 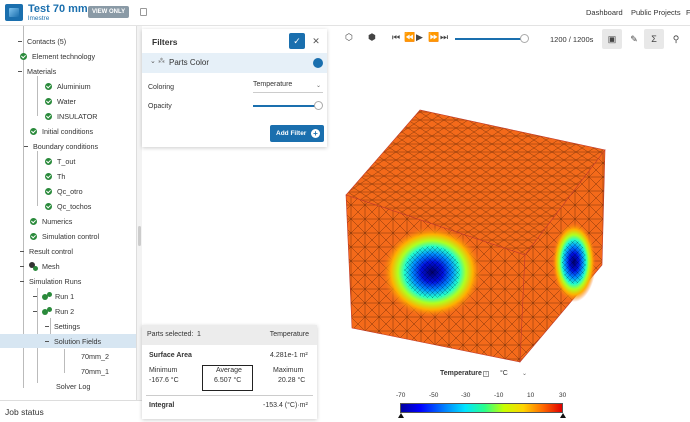 I want to click on surface-area-value: 4.281e-1 m², so click(x=289, y=355).